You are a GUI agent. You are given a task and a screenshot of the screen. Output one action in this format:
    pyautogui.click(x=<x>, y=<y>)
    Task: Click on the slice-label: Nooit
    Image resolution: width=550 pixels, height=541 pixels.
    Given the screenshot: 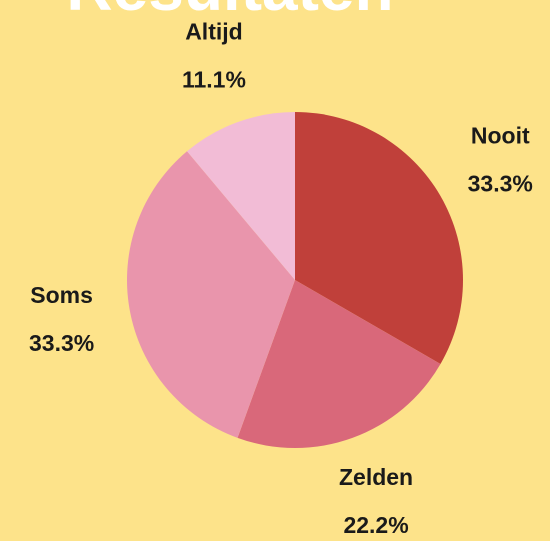 What is the action you would take?
    pyautogui.click(x=500, y=136)
    